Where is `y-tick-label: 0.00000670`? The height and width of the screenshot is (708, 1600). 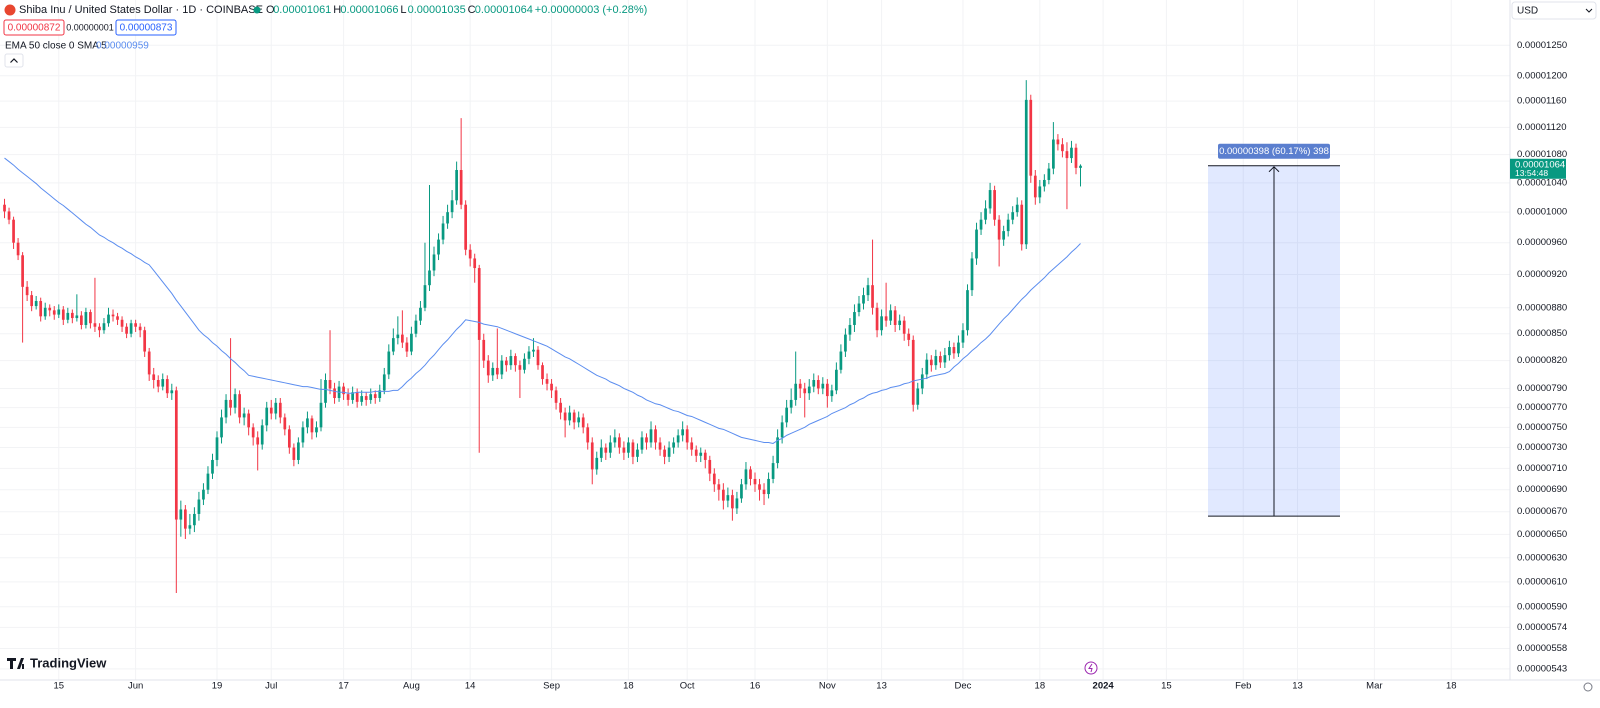
y-tick-label: 0.00000670 is located at coordinates (1542, 511).